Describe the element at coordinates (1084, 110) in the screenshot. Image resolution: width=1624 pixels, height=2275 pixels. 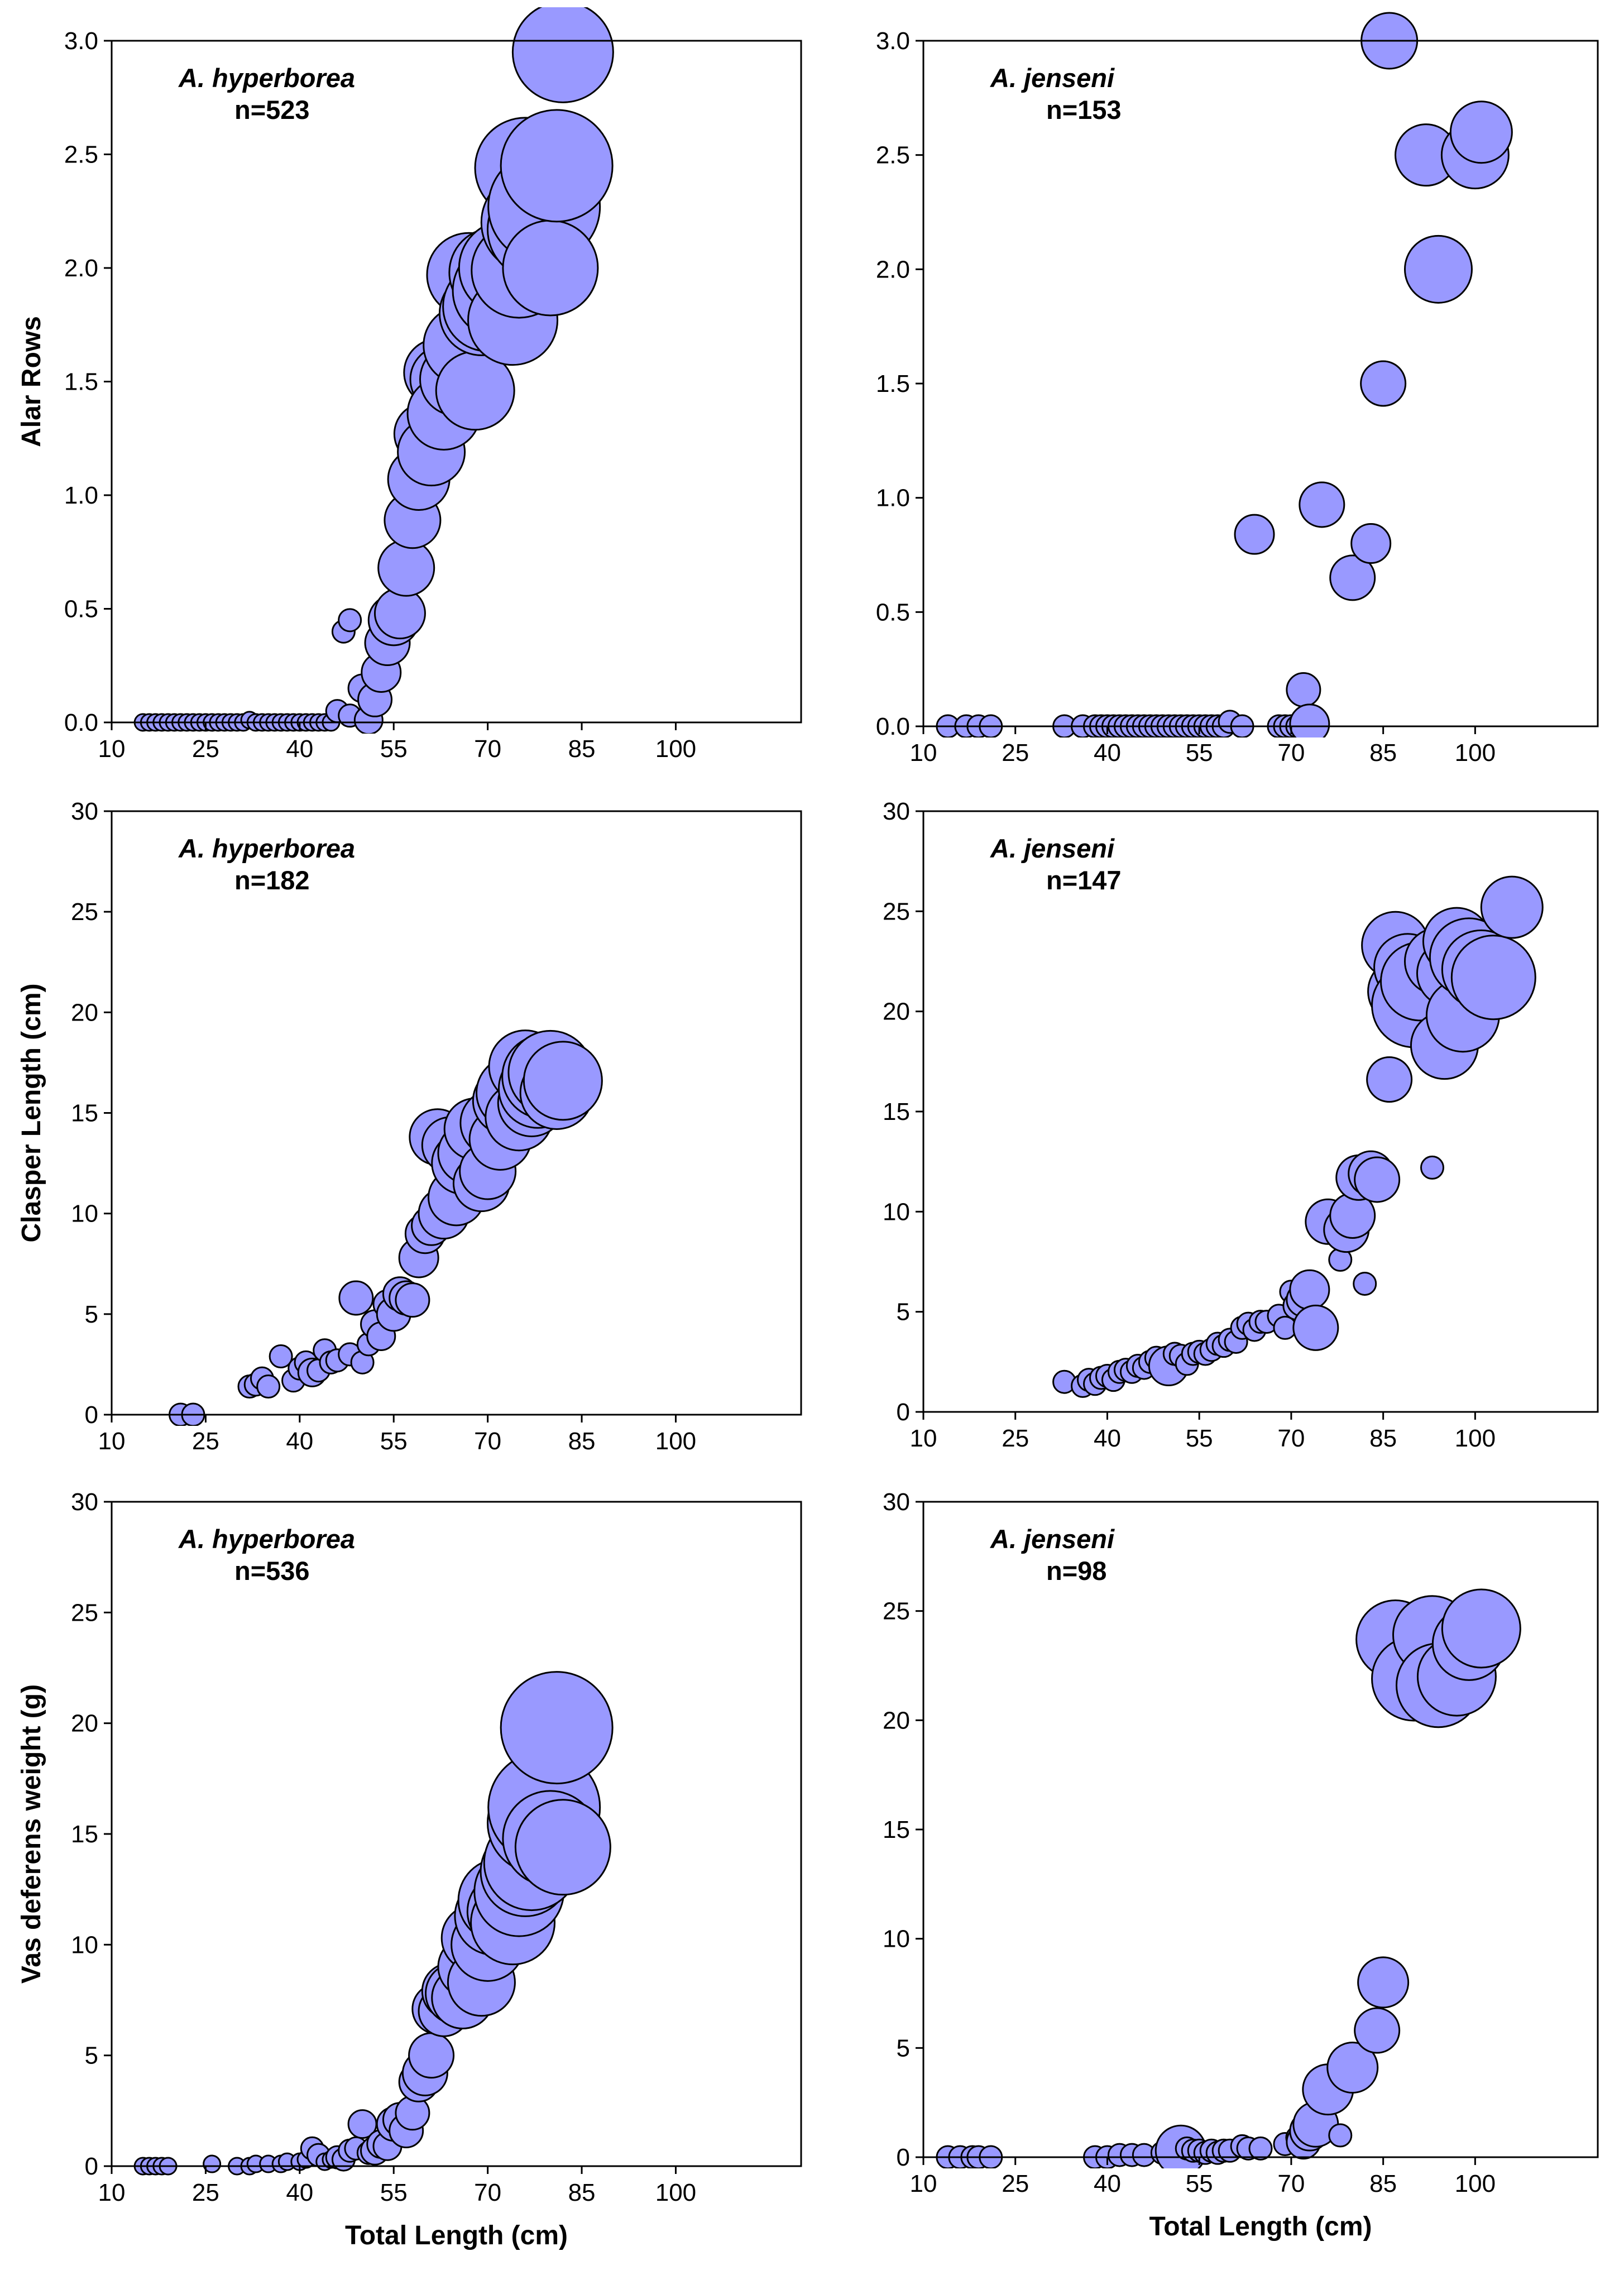
I see `sample-size-label: n=153` at that location.